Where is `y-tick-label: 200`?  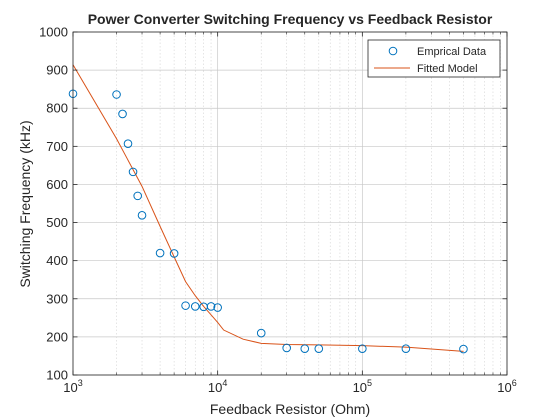 y-tick-label: 200 is located at coordinates (57, 336).